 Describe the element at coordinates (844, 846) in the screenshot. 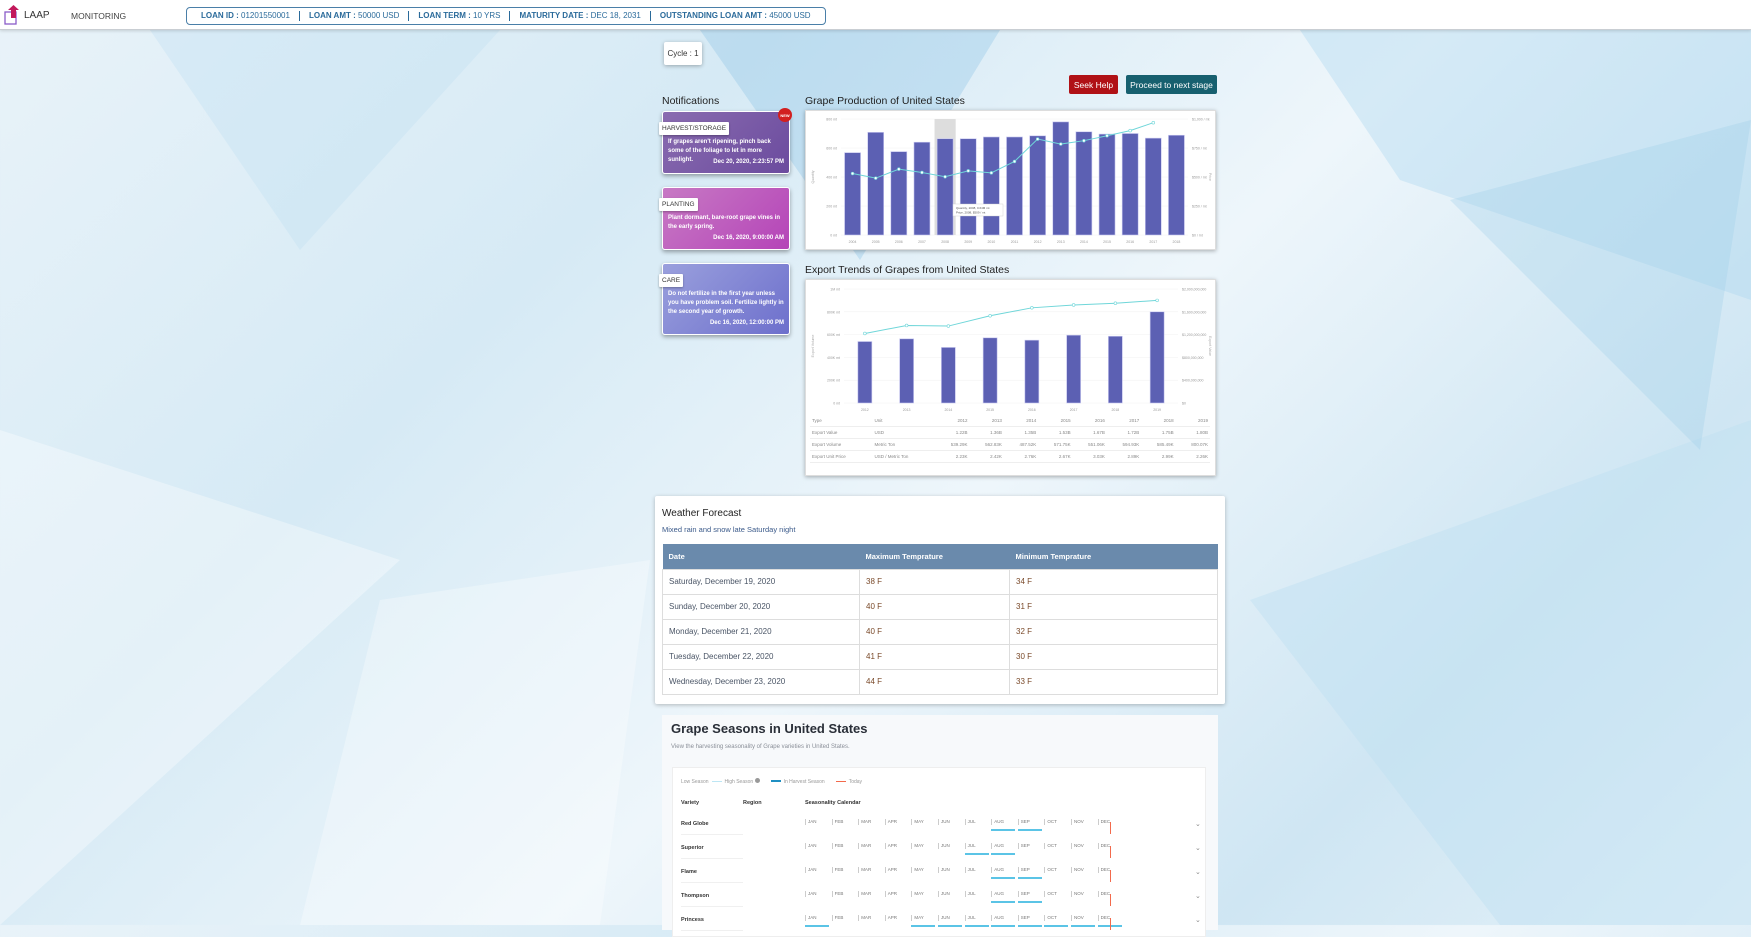

I see `month-label: FEB` at that location.